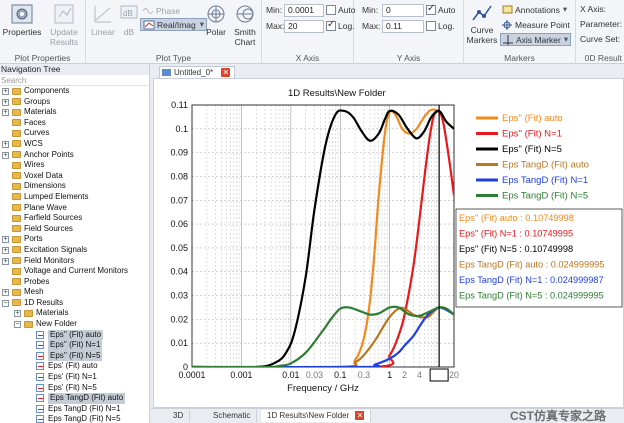 The image size is (624, 423). Describe the element at coordinates (74, 377) in the screenshot. I see `tree-item: Eps' (Fit) N=1` at that location.